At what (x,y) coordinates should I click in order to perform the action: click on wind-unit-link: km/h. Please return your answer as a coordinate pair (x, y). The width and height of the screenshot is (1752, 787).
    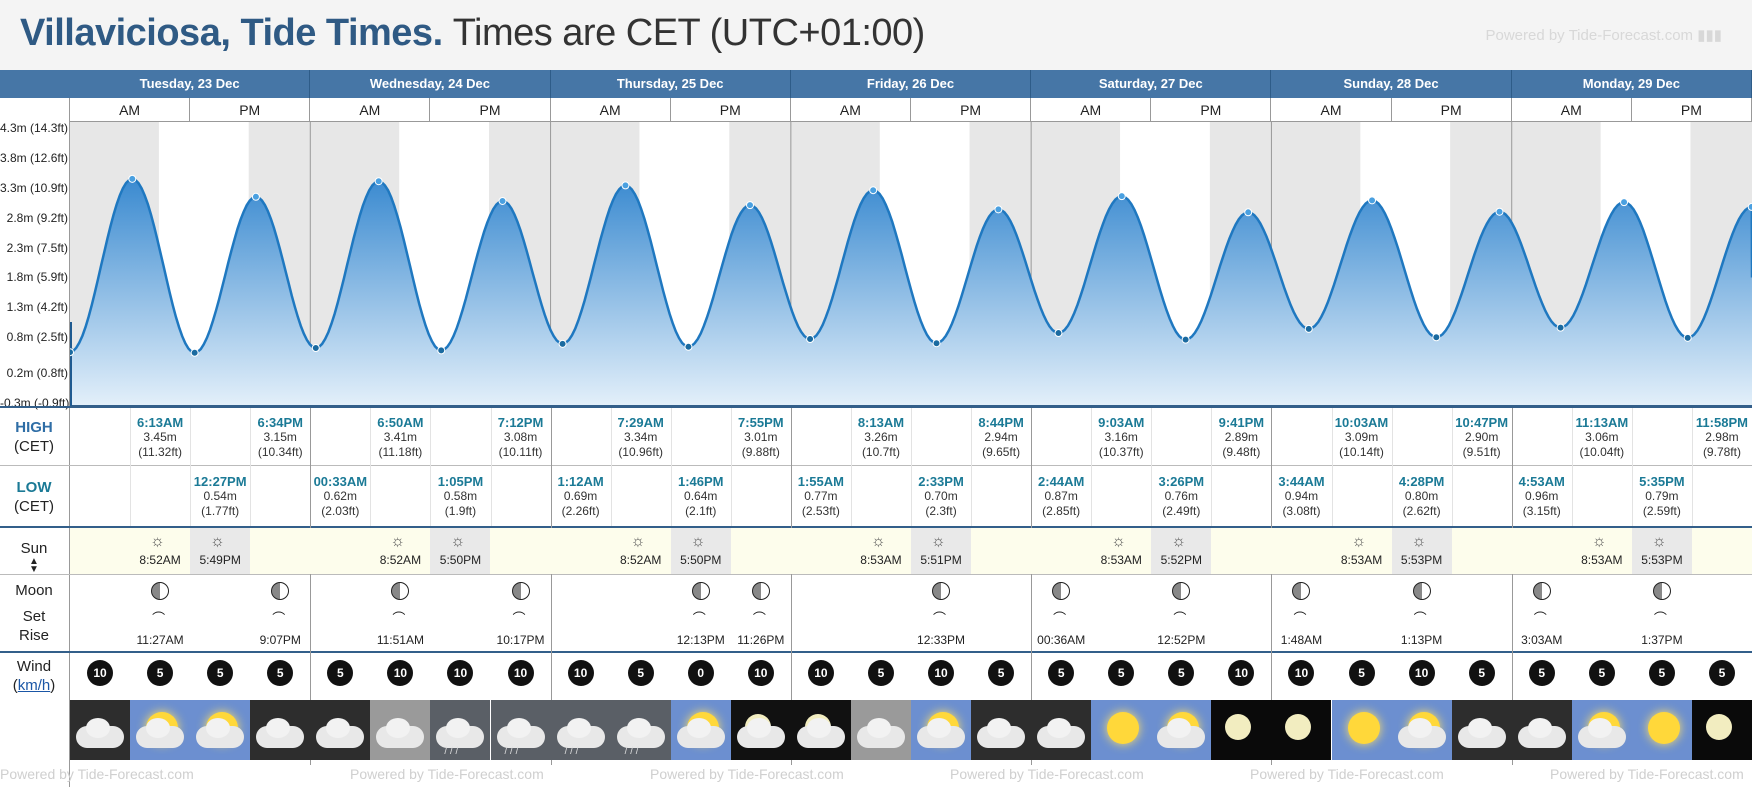
    Looking at the image, I should click on (34, 685).